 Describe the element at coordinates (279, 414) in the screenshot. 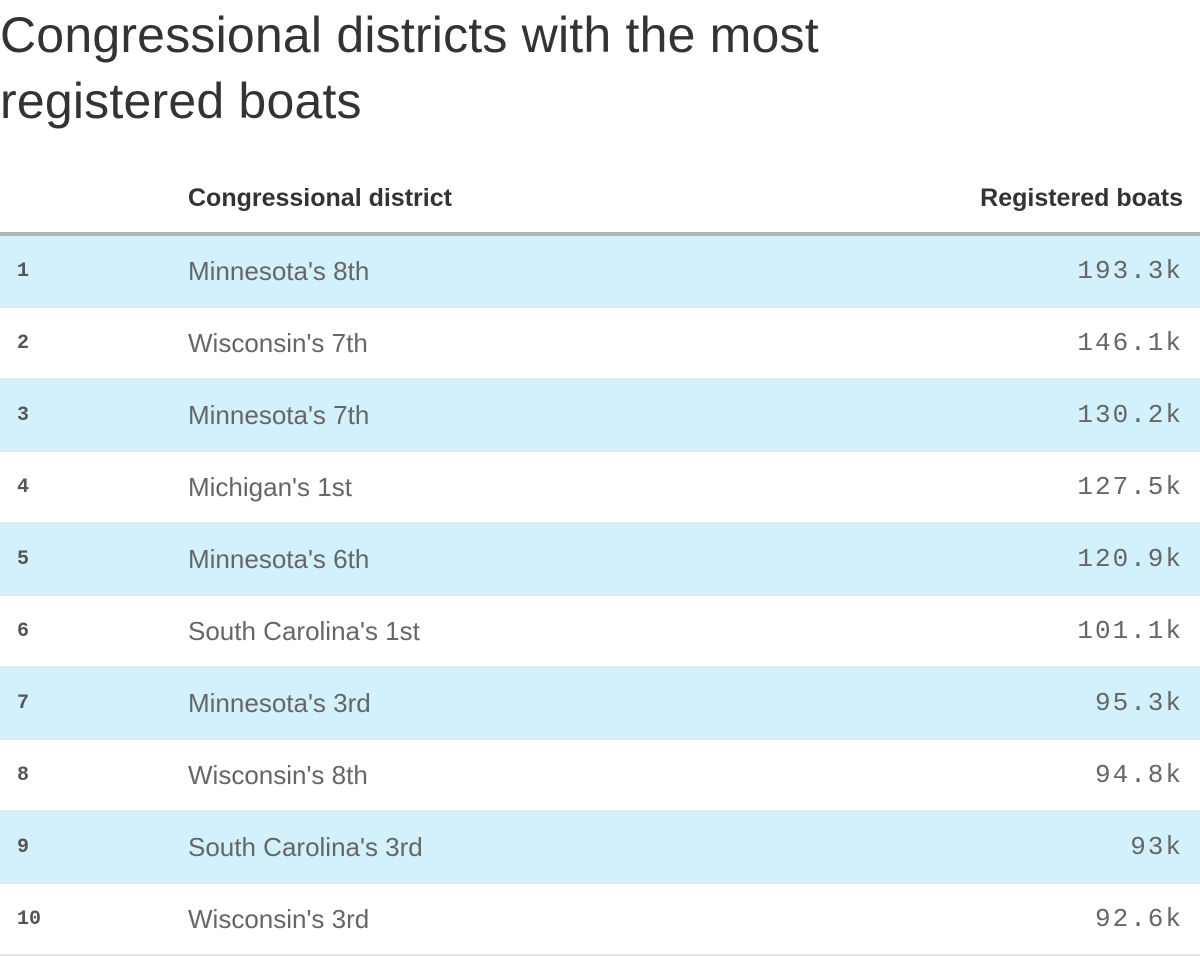

I see `cell-district: Minnesota's 7th` at that location.